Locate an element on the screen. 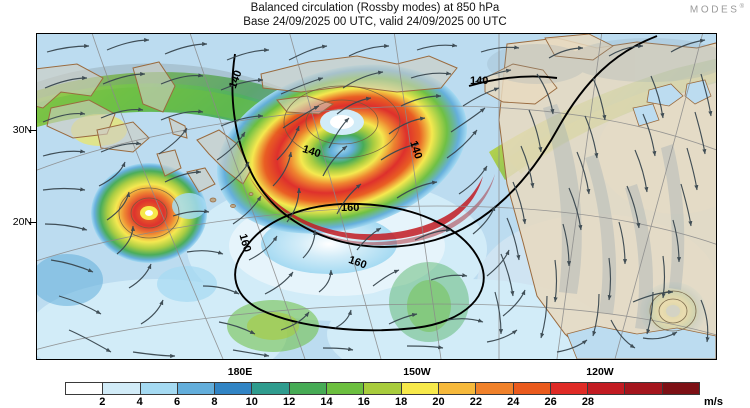 This screenshot has height=408, width=750. colorbar-tick-label: 18 is located at coordinates (401, 402).